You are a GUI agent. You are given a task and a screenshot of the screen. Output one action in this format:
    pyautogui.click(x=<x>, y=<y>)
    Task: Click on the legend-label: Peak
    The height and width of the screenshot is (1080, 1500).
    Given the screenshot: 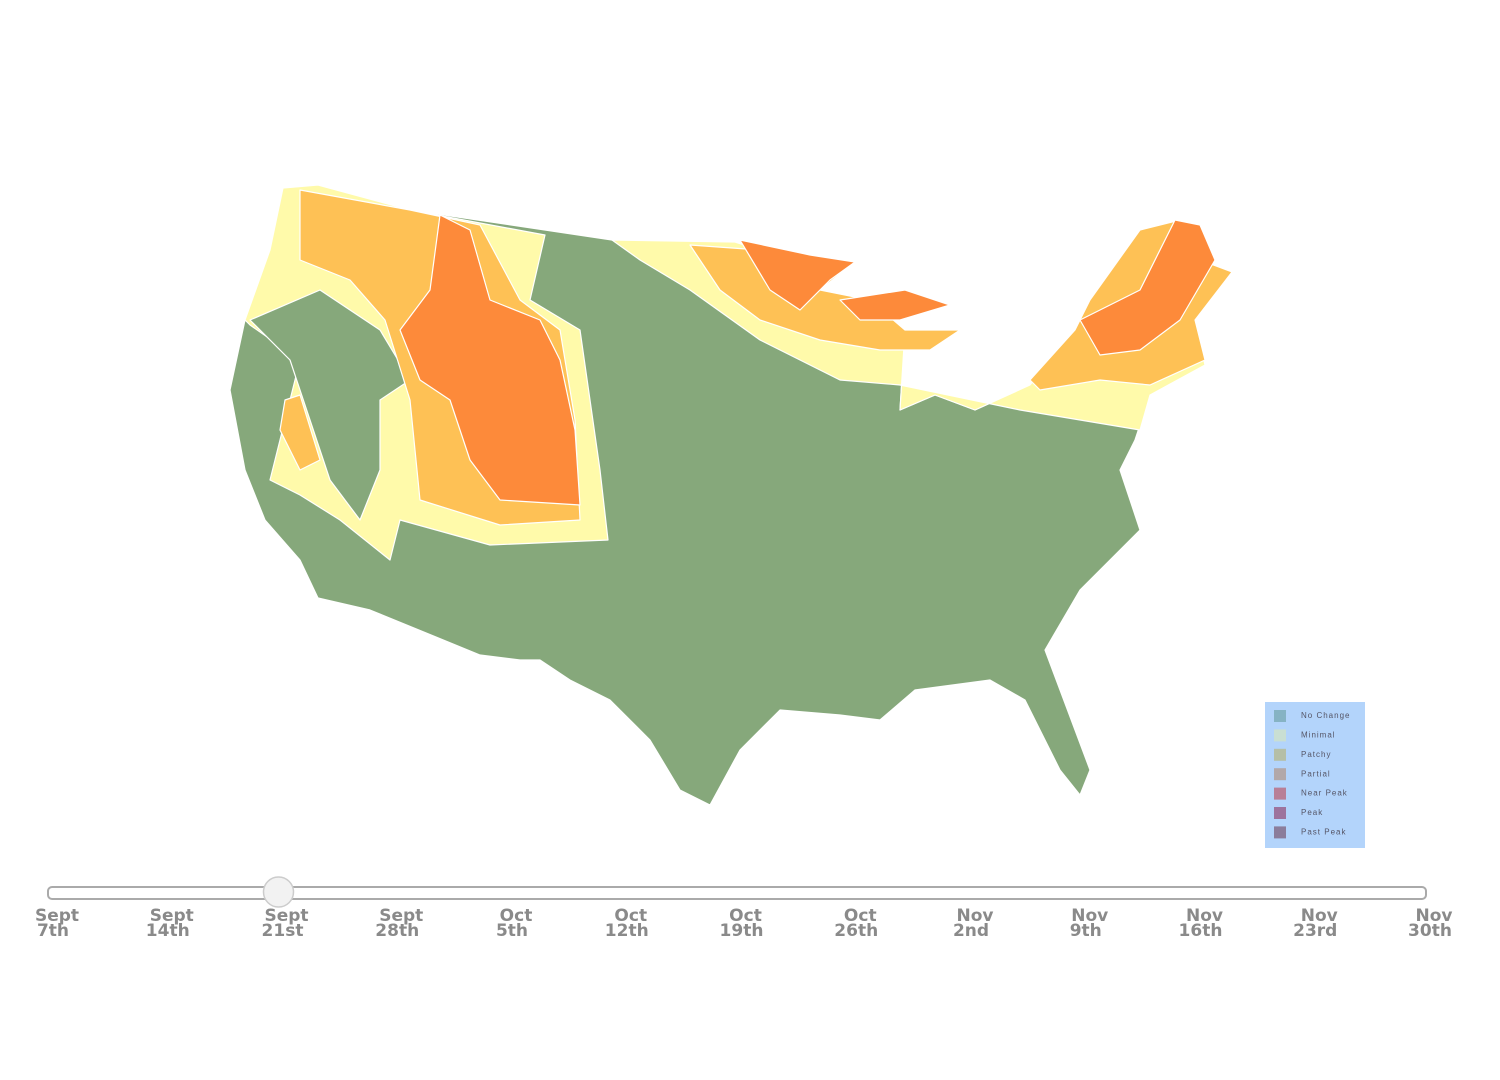 What is the action you would take?
    pyautogui.click(x=1312, y=812)
    